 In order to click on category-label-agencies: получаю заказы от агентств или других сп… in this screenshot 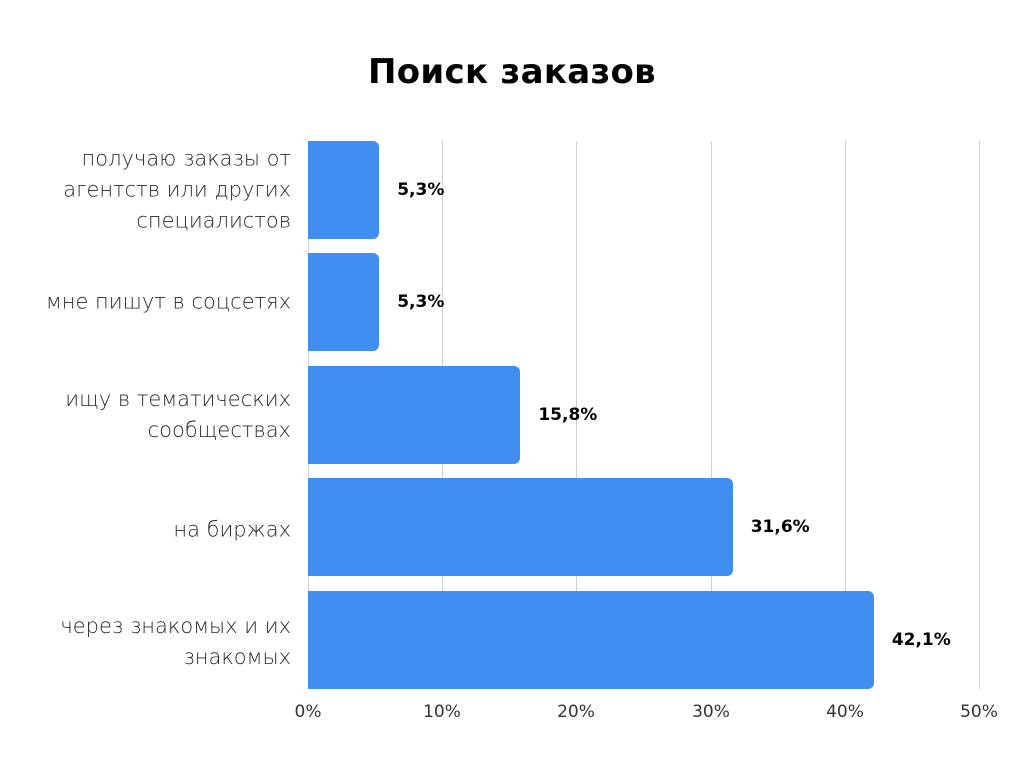, I will do `click(145, 190)`.